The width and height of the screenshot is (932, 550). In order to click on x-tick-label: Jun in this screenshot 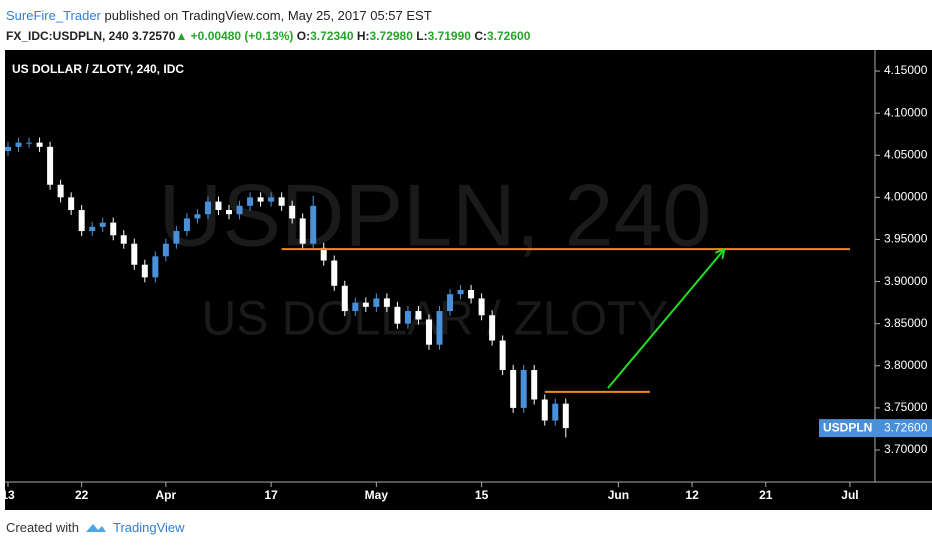, I will do `click(618, 495)`.